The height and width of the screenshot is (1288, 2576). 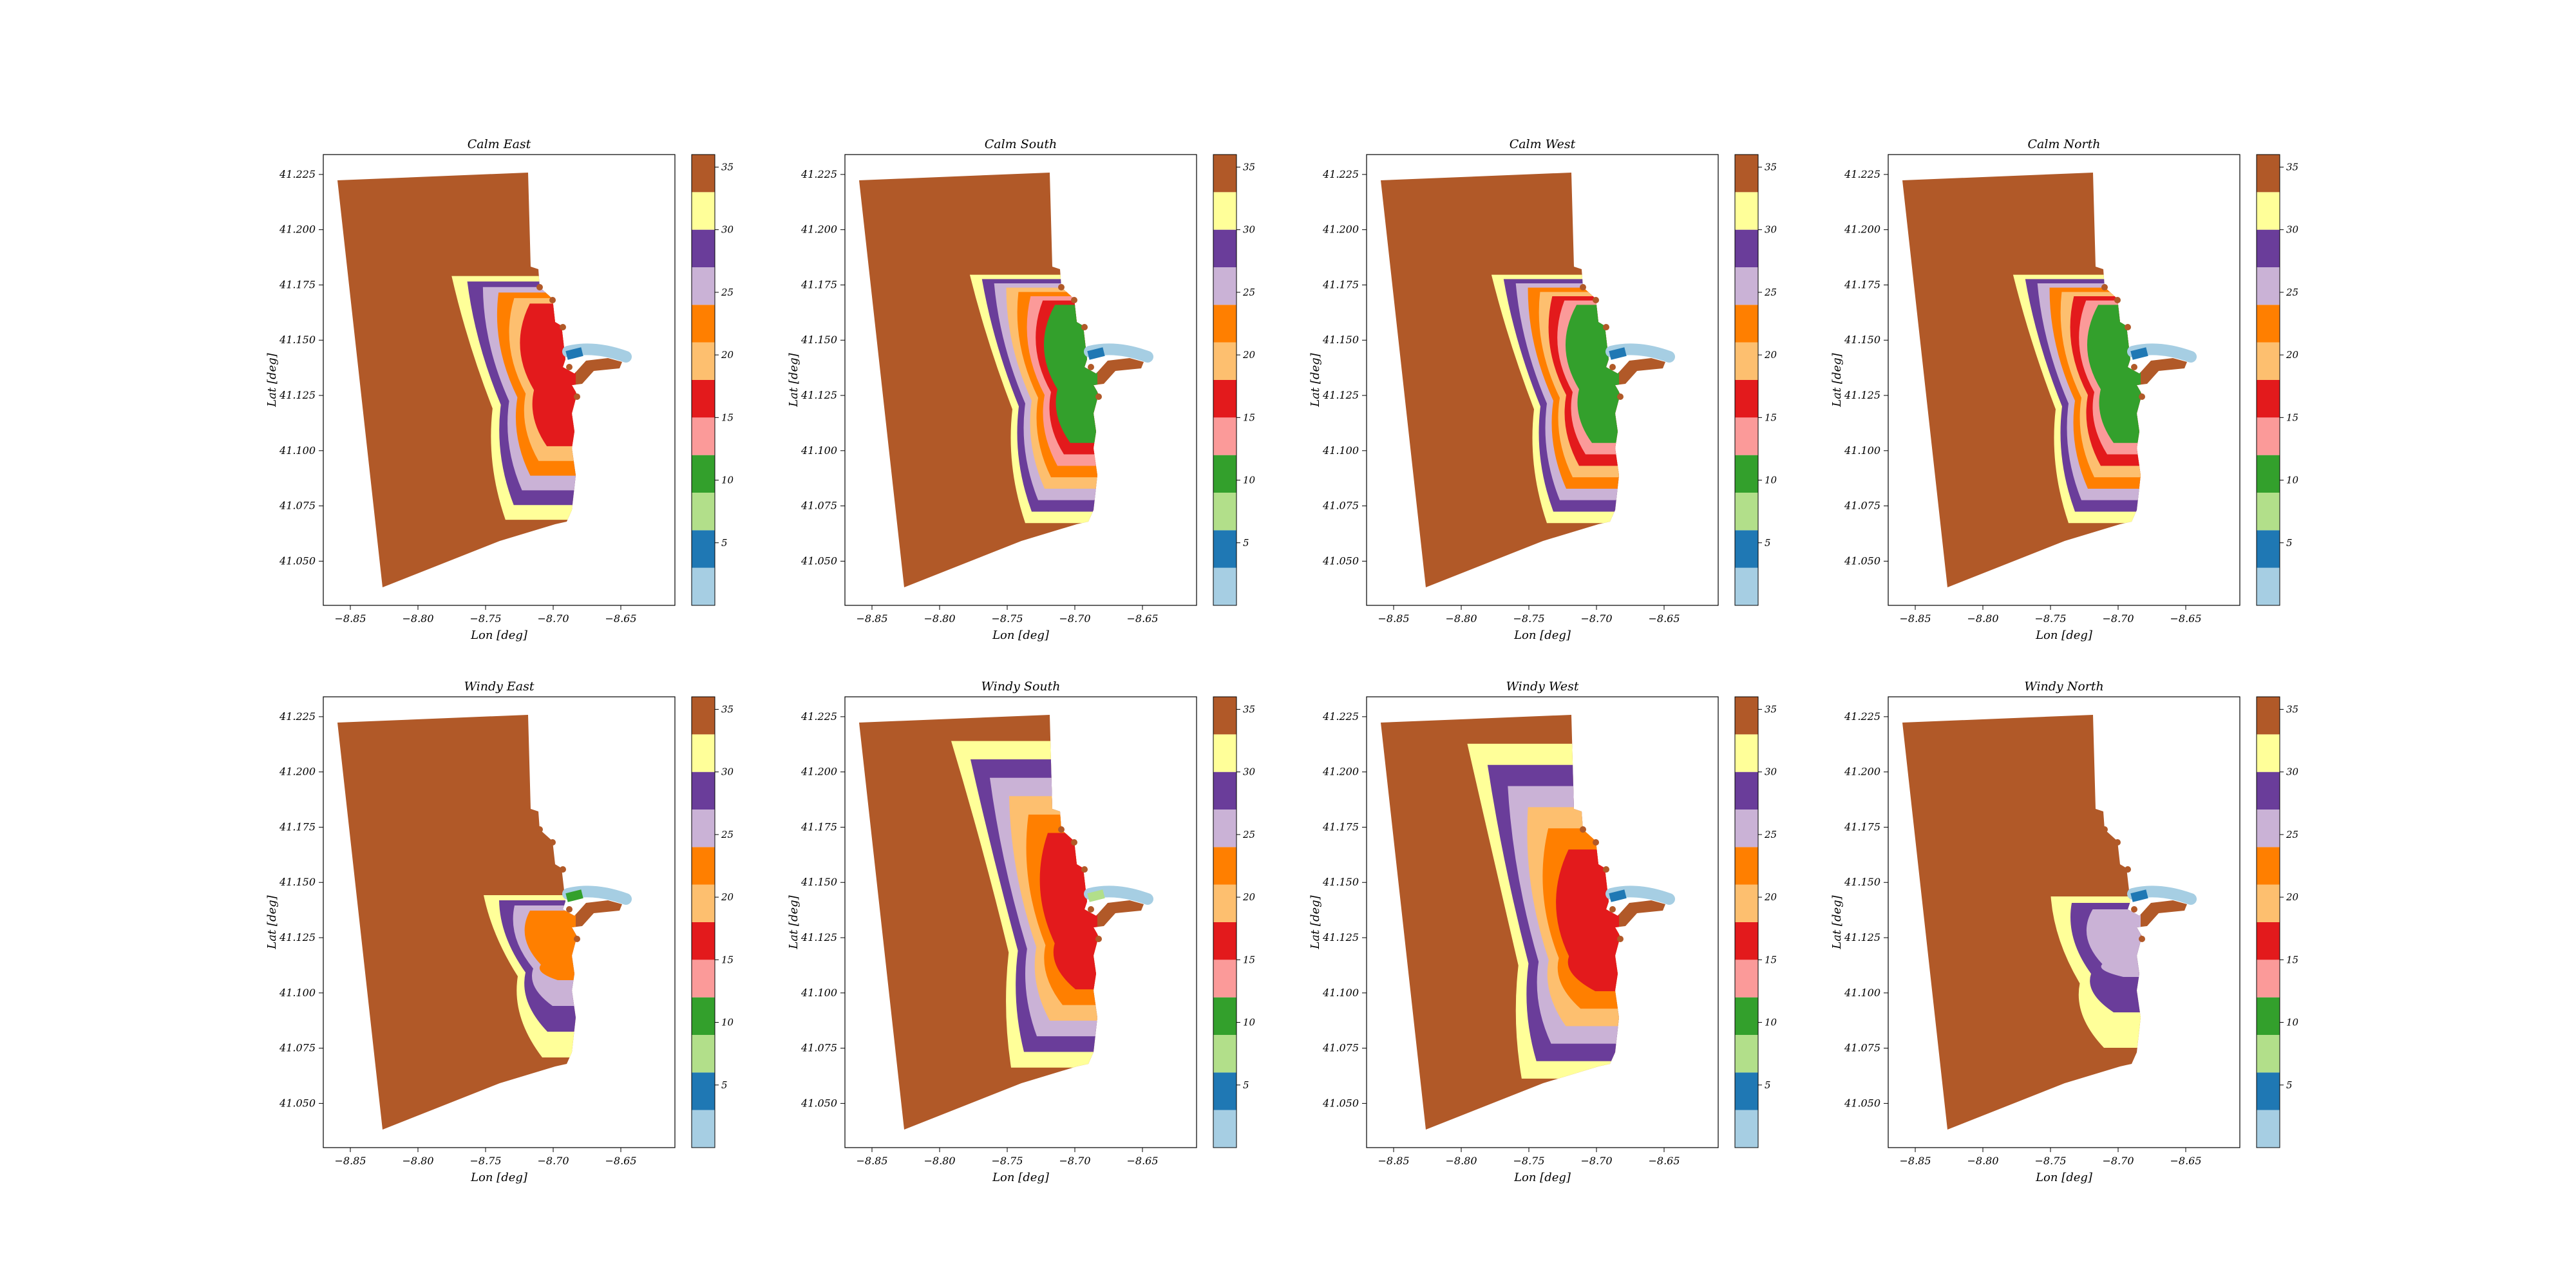 What do you see at coordinates (1555, 399) in the screenshot?
I see `contour-bands` at bounding box center [1555, 399].